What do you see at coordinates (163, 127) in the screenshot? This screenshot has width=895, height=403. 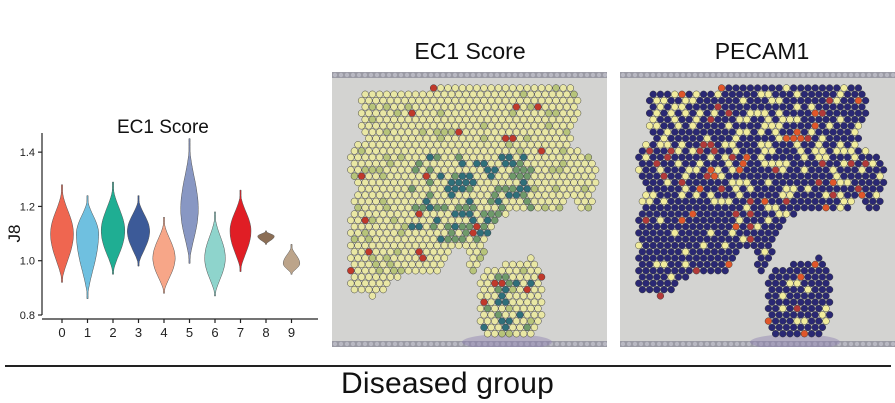 I see `violin-chart-title: EC1 Score` at bounding box center [163, 127].